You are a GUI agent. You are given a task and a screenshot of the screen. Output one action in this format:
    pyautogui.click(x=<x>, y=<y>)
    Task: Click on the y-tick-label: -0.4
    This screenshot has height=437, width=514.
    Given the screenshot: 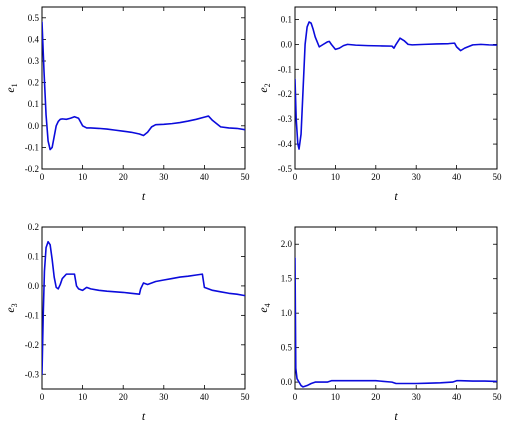 What is the action you would take?
    pyautogui.click(x=285, y=144)
    